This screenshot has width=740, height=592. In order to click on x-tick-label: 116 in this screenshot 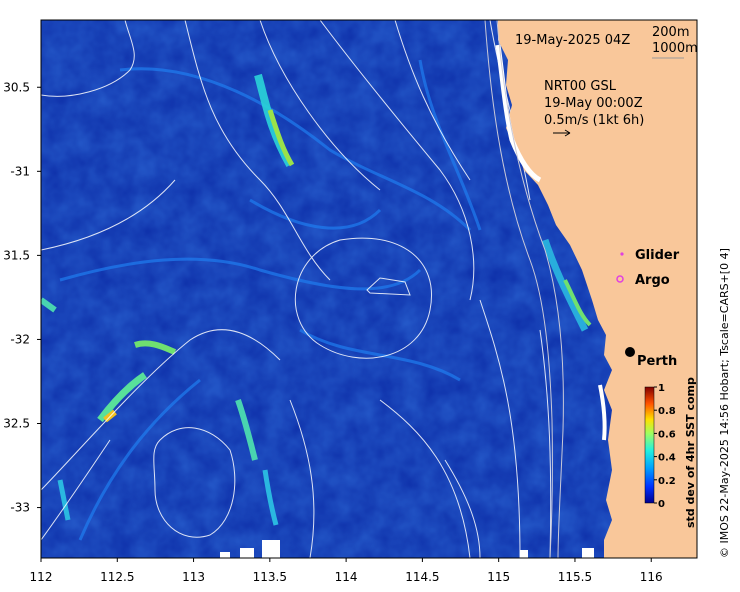, I will do `click(651, 577)`.